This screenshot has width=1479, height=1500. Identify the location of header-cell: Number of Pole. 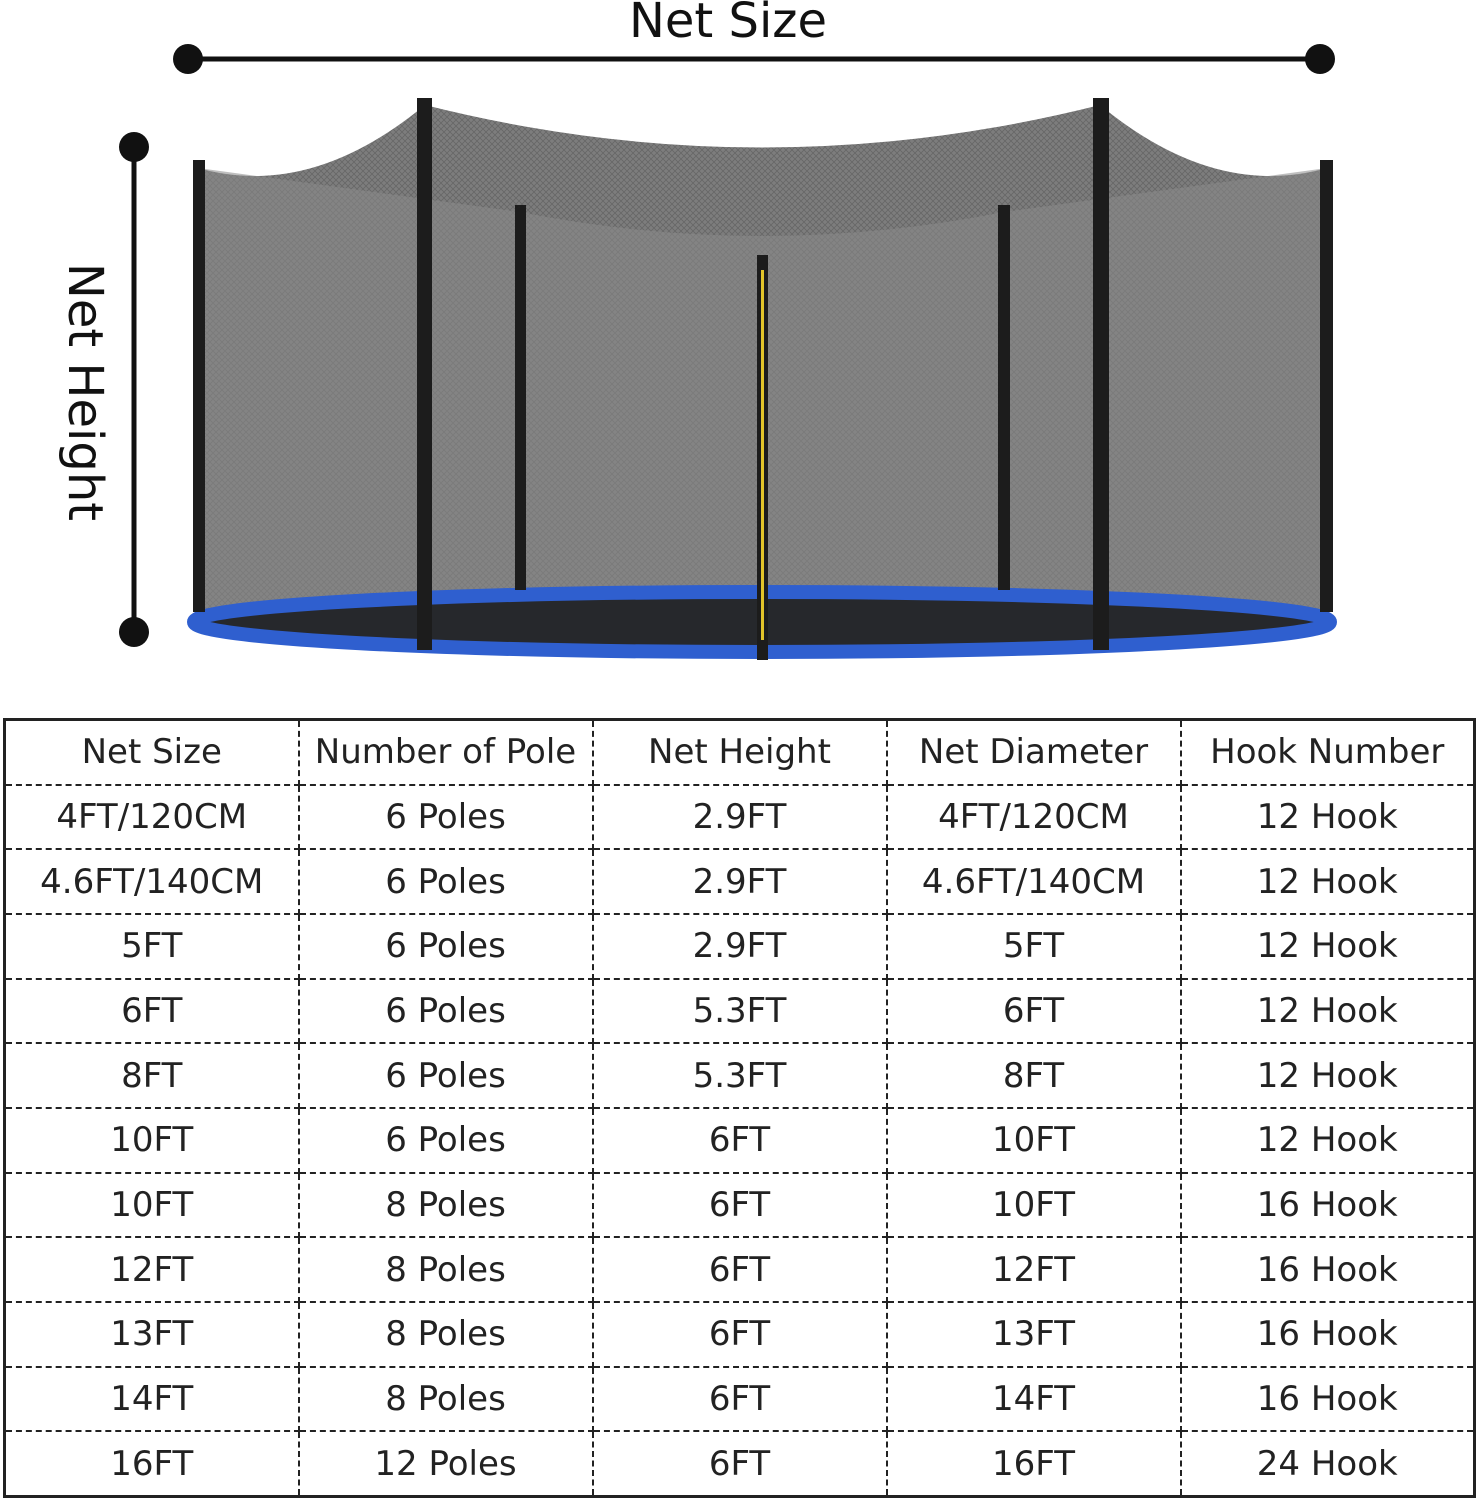
(445, 752).